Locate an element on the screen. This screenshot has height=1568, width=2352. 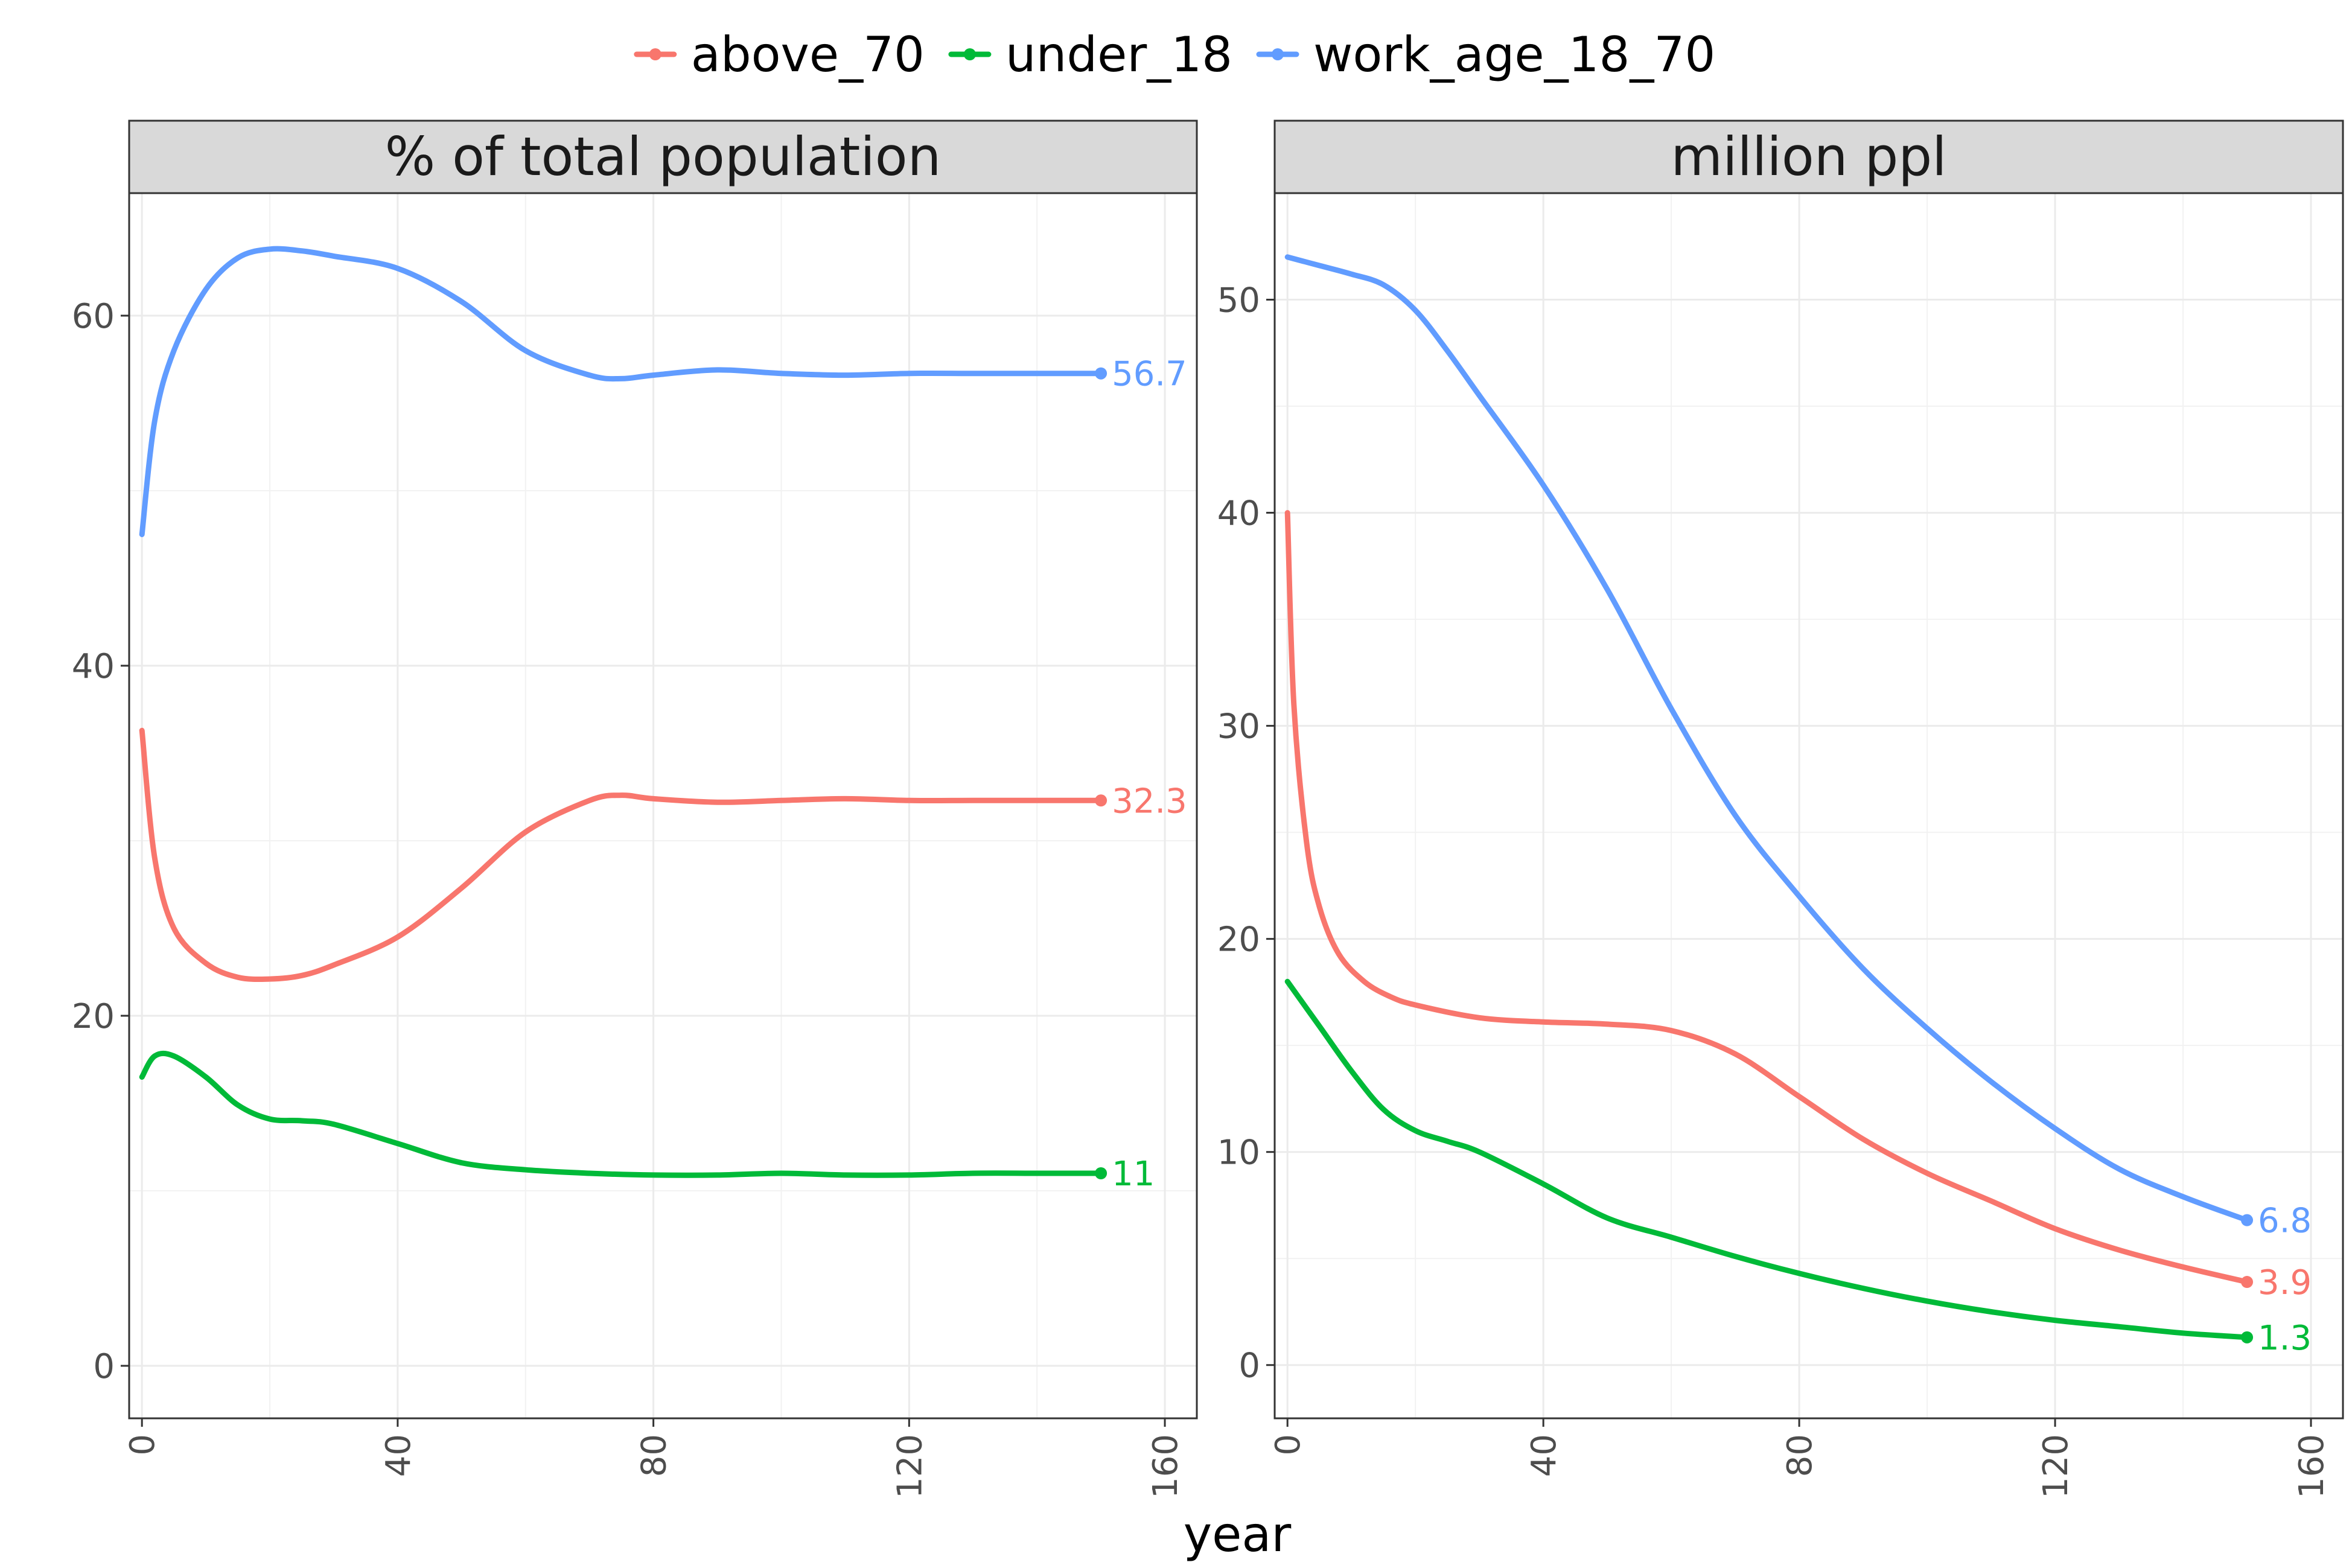
series-end-label-work-age-18-70: 6.8 is located at coordinates (2285, 1221).